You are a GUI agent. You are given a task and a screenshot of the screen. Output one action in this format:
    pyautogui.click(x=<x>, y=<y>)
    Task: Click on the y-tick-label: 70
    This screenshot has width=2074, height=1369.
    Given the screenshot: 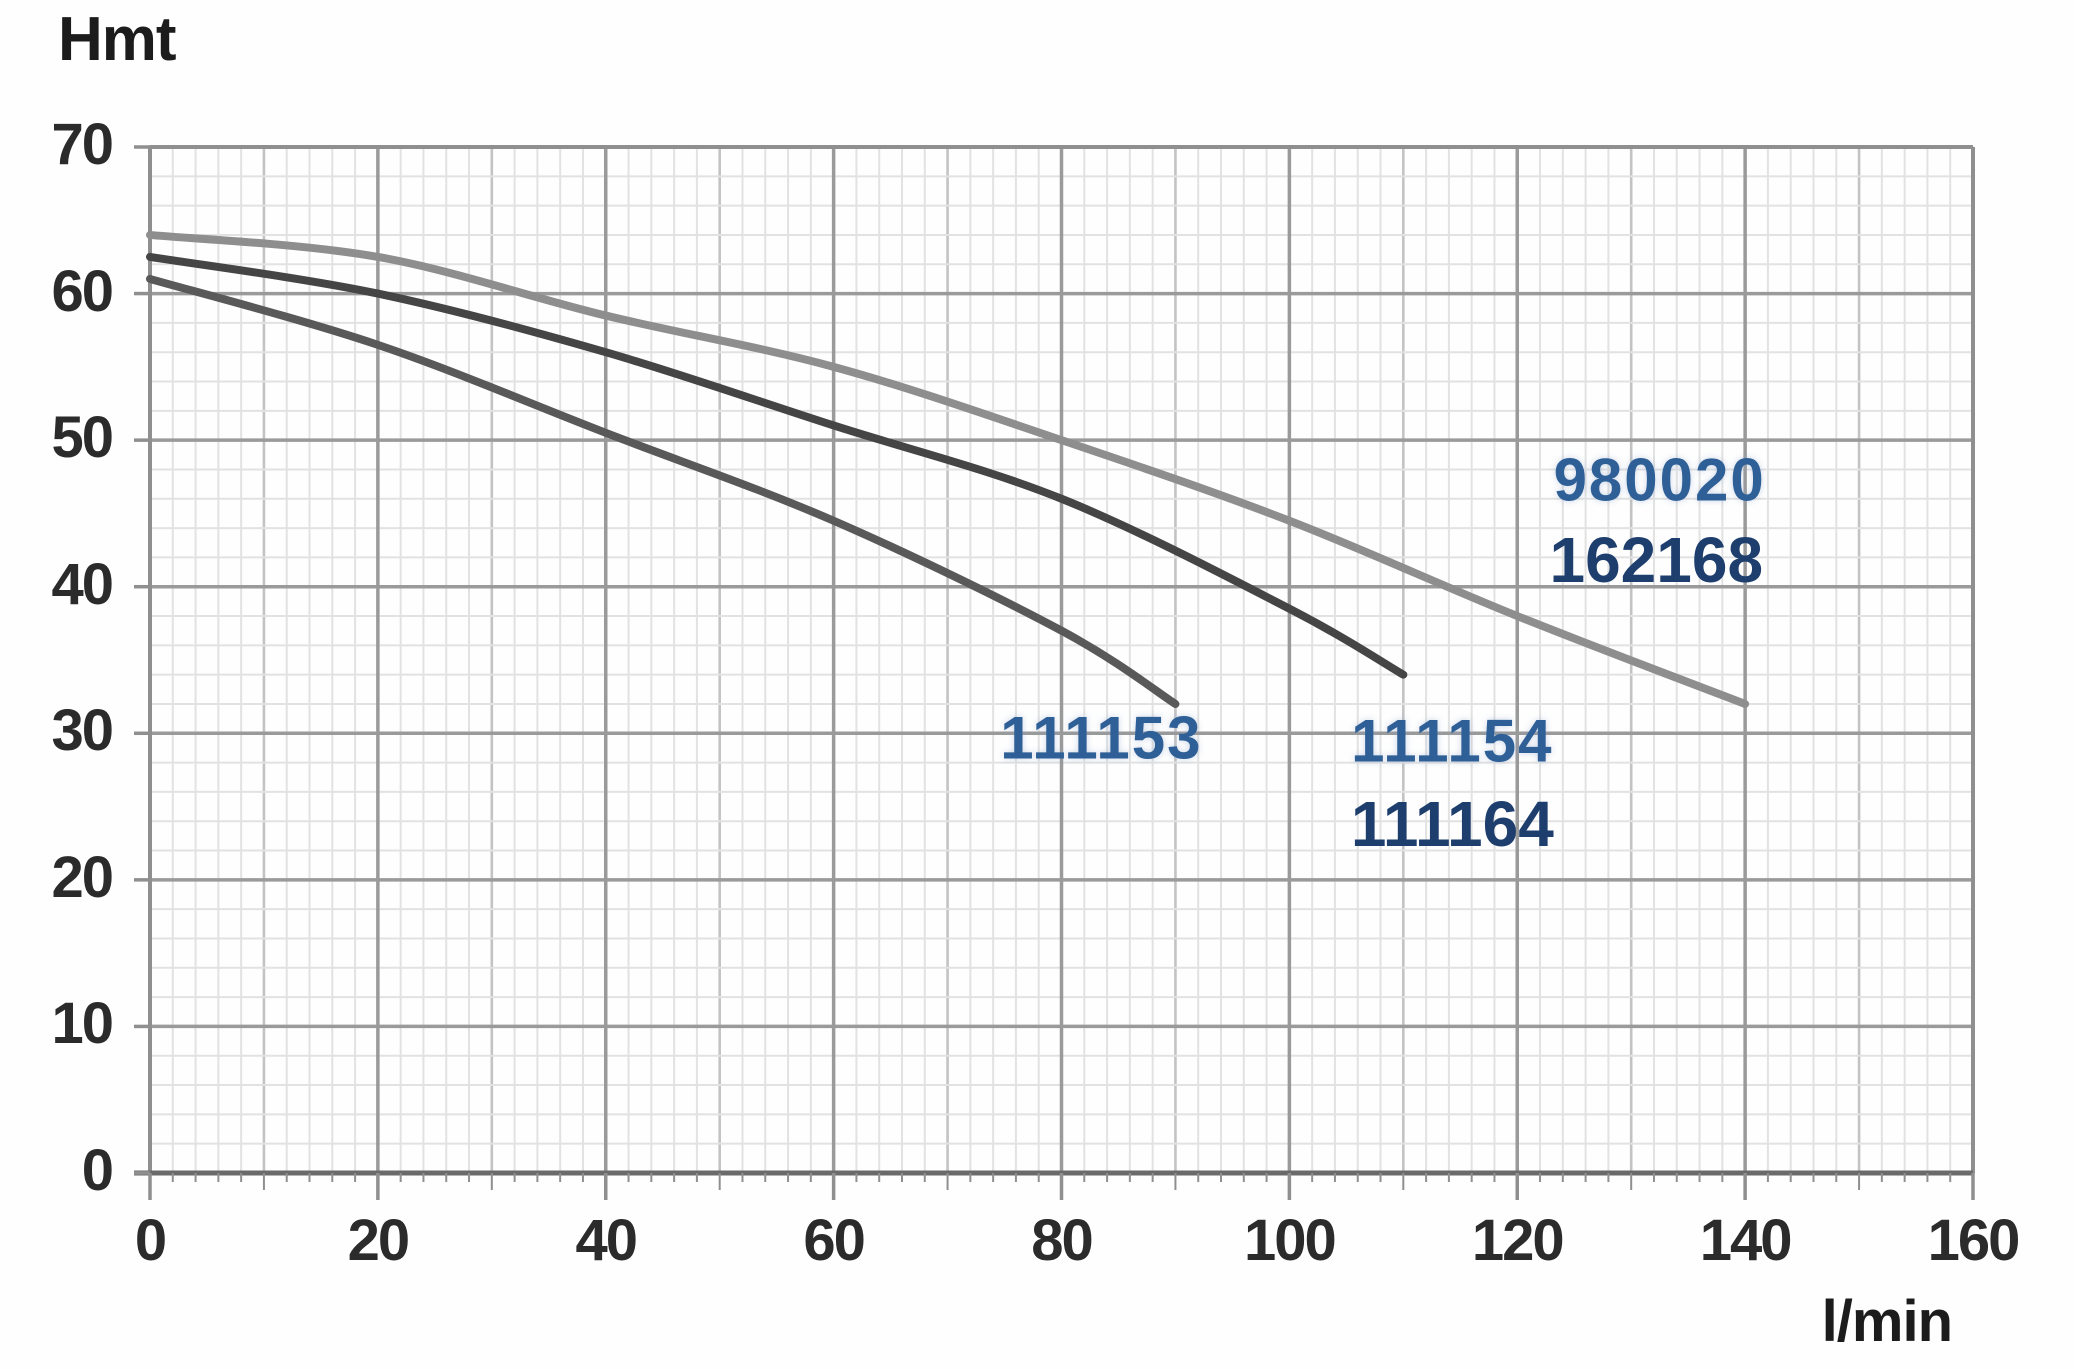 What is the action you would take?
    pyautogui.click(x=82, y=144)
    